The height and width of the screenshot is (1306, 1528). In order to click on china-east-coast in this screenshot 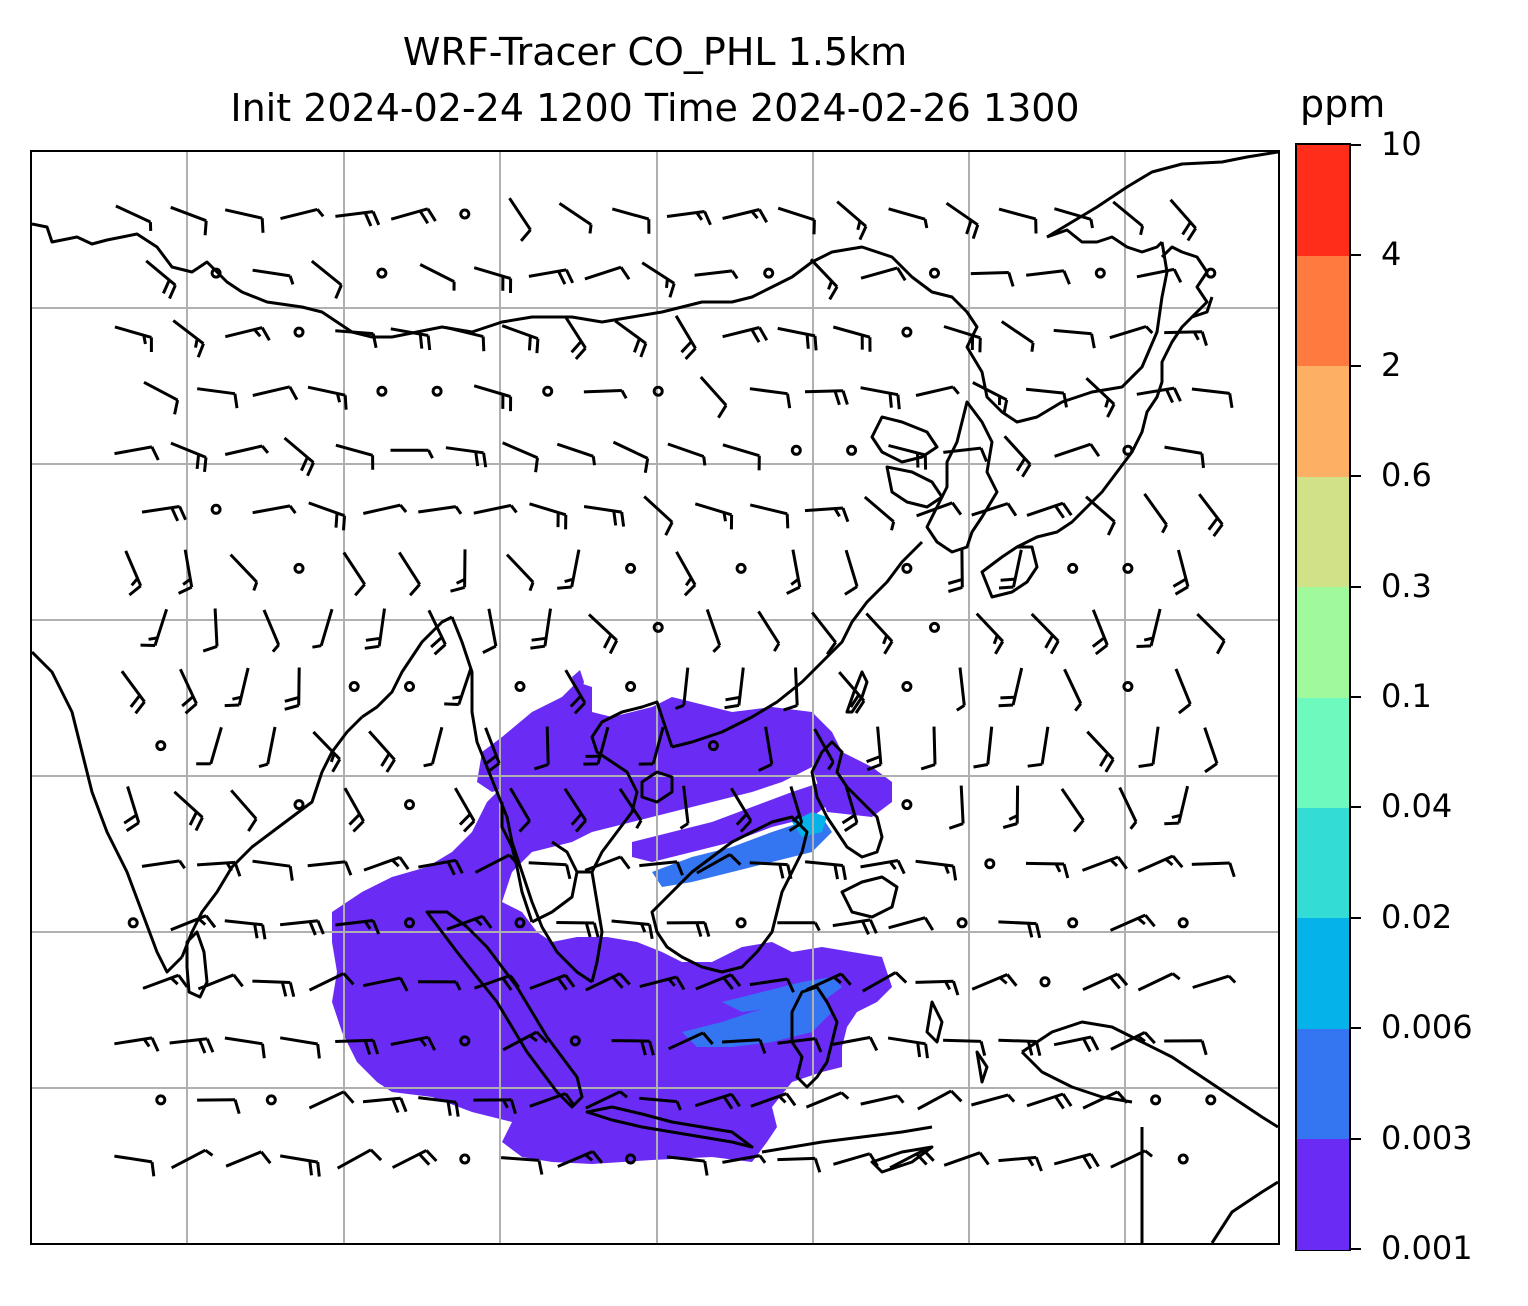, I will do `click(797, 644)`.